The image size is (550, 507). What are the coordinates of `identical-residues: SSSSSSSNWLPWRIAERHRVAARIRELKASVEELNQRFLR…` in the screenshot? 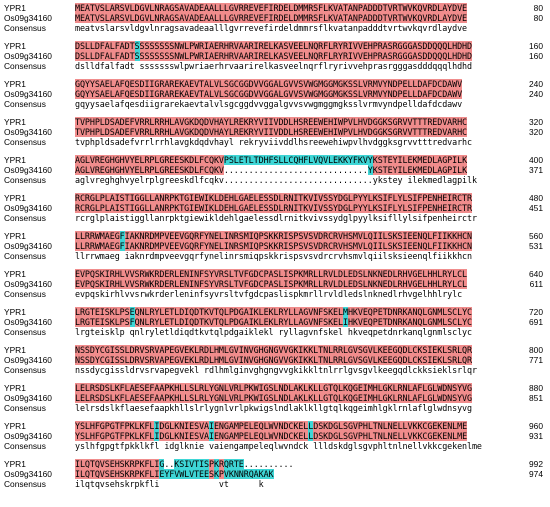 It's located at (305, 46).